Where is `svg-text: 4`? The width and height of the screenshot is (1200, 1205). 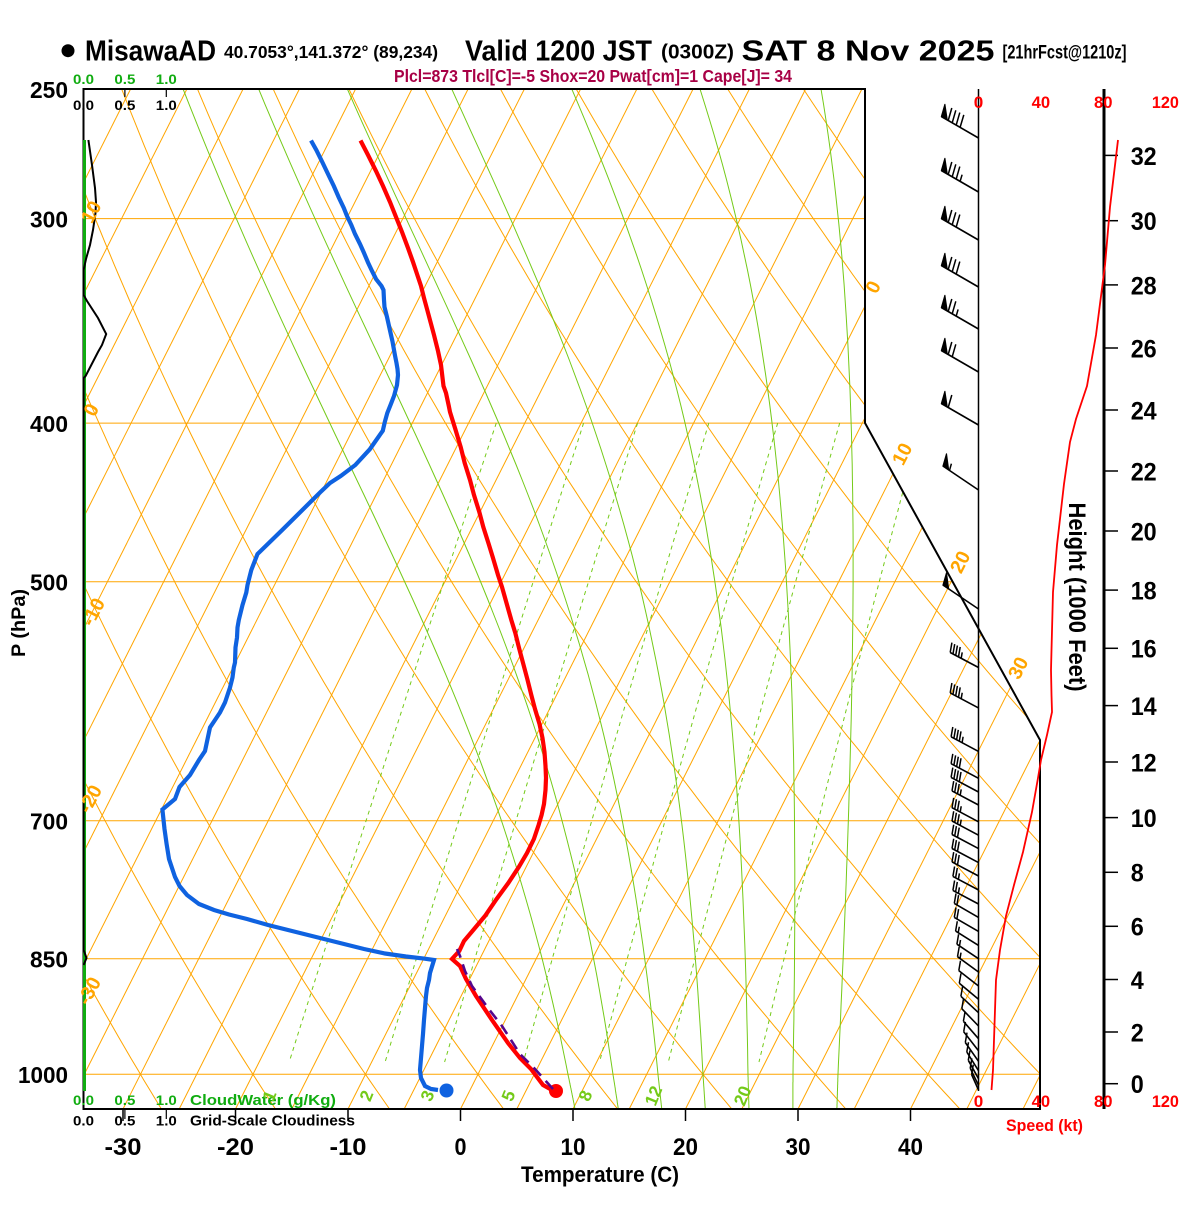 svg-text: 4 is located at coordinates (1137, 981).